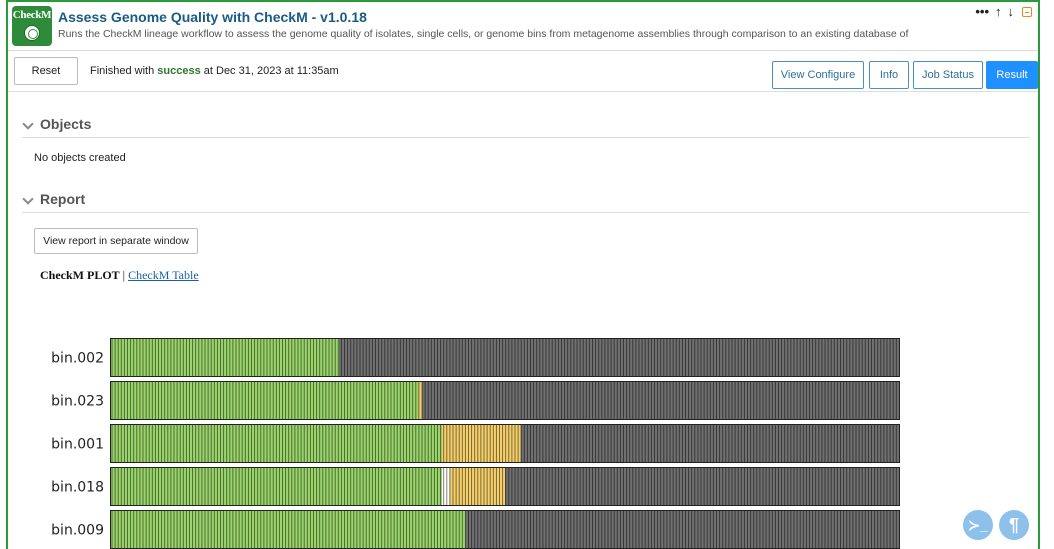 This screenshot has height=549, width=1054. I want to click on tick-label: bin.002, so click(77, 359).